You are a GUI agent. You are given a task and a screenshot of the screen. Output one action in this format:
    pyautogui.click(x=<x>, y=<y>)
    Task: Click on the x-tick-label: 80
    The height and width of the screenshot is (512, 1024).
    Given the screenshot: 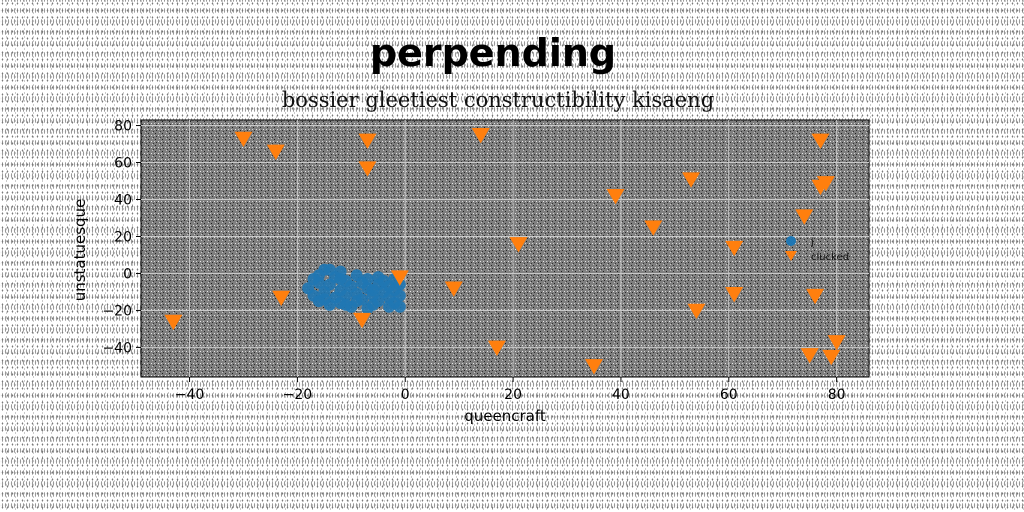 What is the action you would take?
    pyautogui.click(x=837, y=395)
    